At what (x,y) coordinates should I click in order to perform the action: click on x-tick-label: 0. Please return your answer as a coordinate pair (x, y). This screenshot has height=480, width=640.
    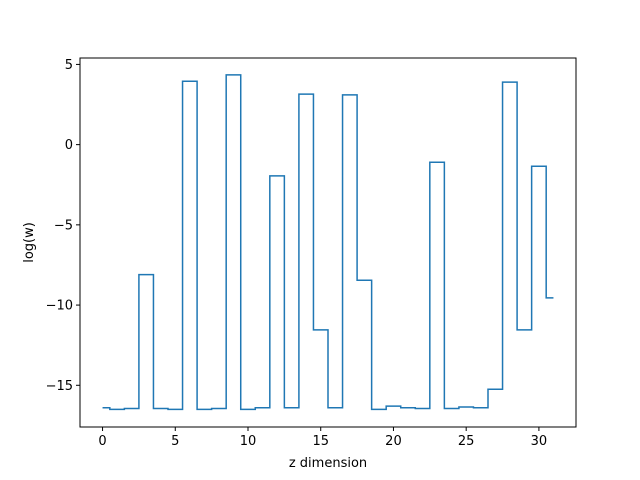
    Looking at the image, I should click on (102, 441).